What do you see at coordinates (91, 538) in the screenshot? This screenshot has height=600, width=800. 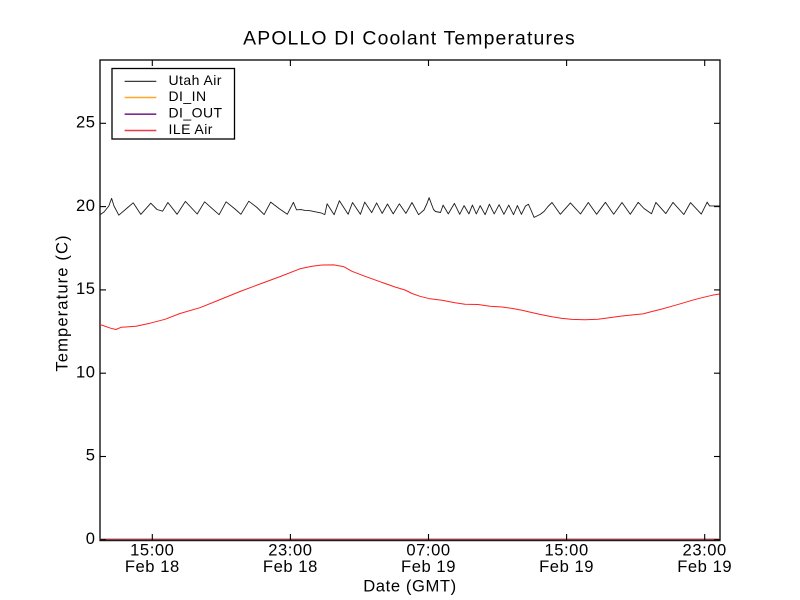 I see `svg-text: 0` at bounding box center [91, 538].